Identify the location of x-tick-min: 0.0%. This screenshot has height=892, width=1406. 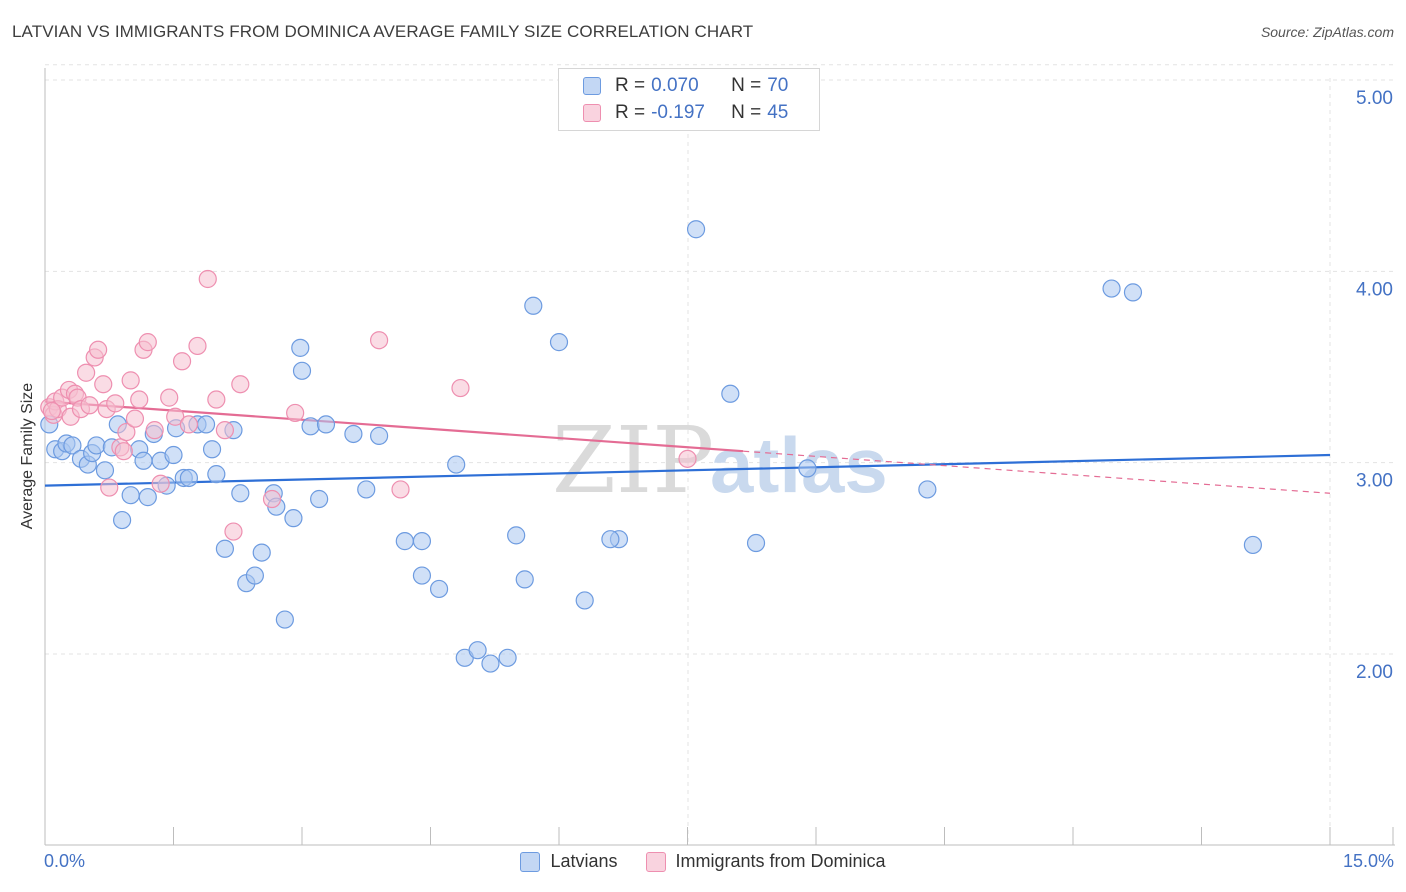
(65, 861).